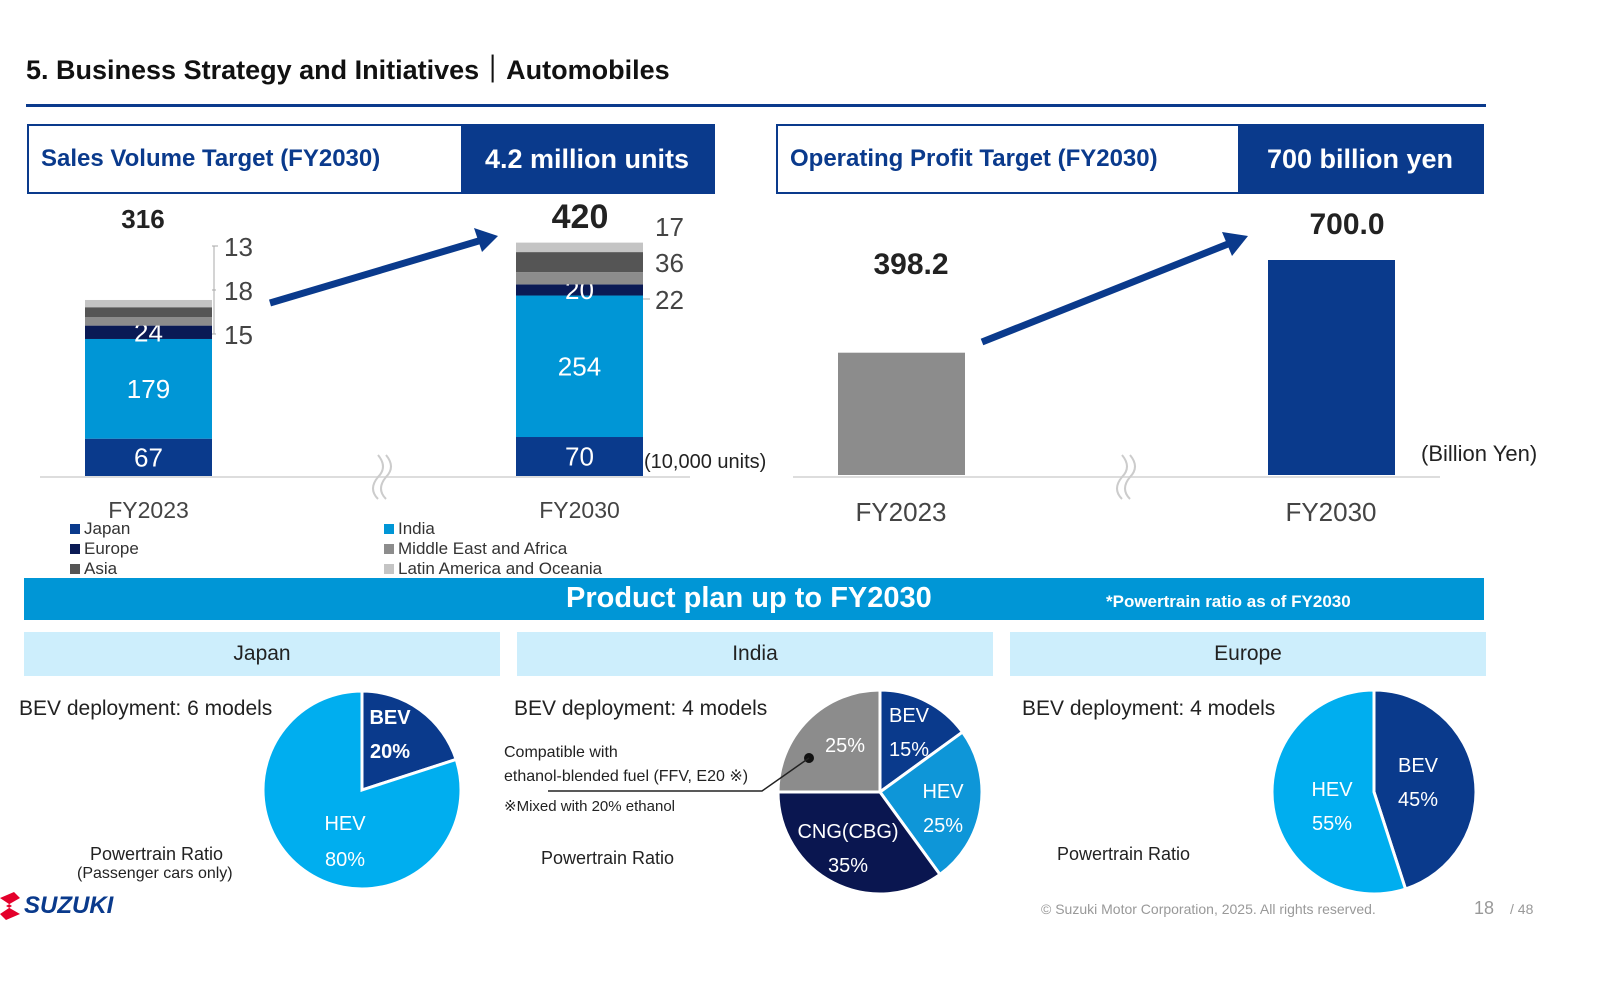 This screenshot has width=1600, height=991. What do you see at coordinates (669, 300) in the screenshot?
I see `bar-side-label: 22` at bounding box center [669, 300].